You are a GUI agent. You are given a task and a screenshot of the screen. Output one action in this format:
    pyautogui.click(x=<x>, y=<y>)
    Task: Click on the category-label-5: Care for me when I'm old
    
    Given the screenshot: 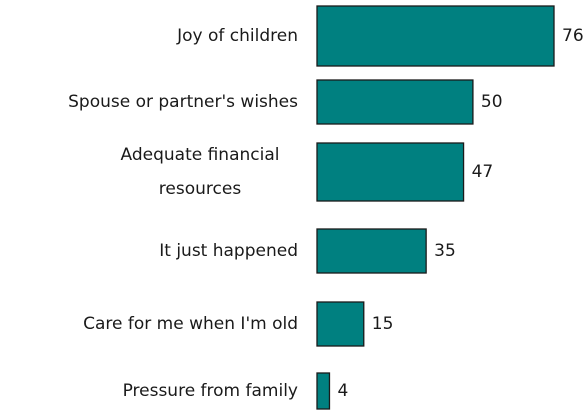 What is the action you would take?
    pyautogui.click(x=190, y=324)
    